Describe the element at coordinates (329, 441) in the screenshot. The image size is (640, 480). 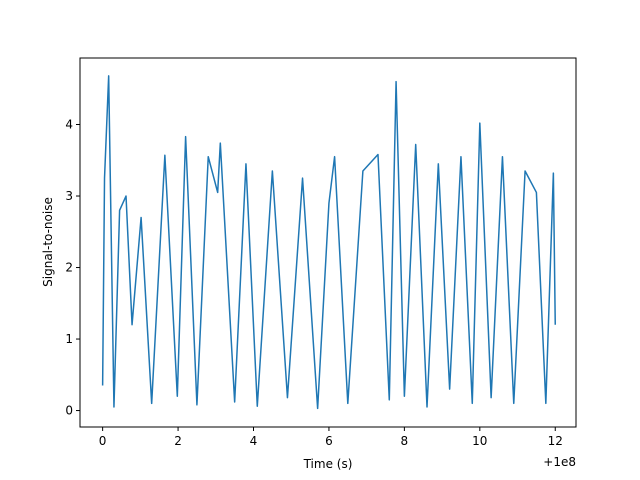
I see `x-tick-label: 6` at that location.